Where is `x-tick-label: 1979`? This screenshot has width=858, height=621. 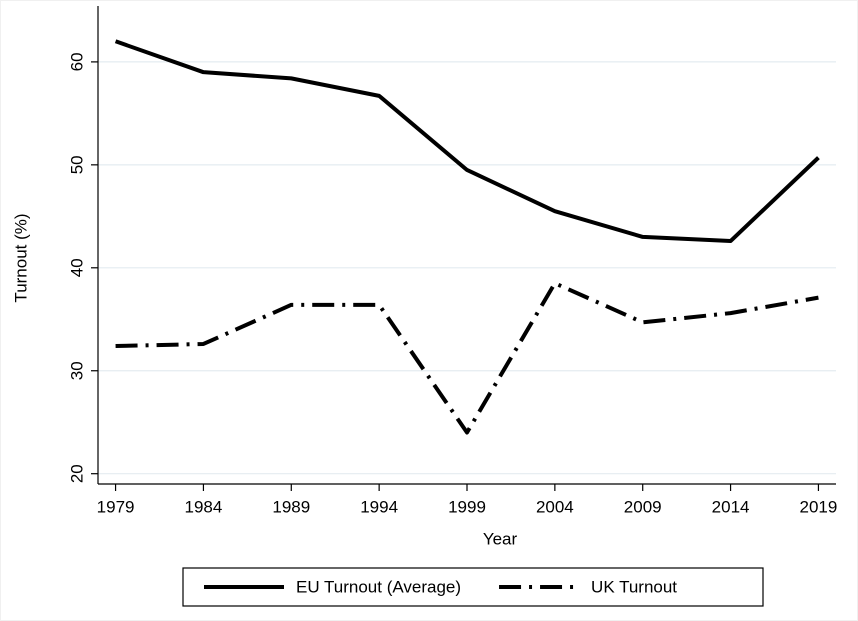
x-tick-label: 1979 is located at coordinates (116, 506).